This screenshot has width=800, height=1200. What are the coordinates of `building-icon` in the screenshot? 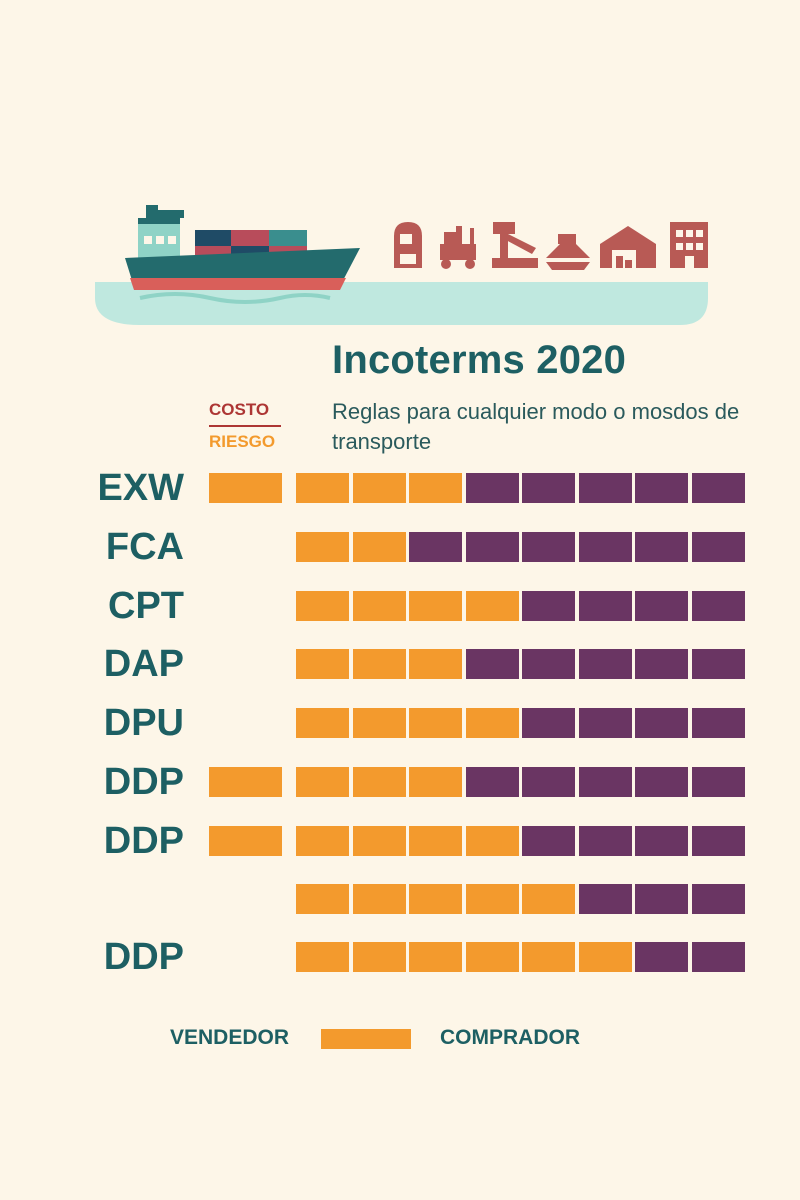 It's located at (689, 245).